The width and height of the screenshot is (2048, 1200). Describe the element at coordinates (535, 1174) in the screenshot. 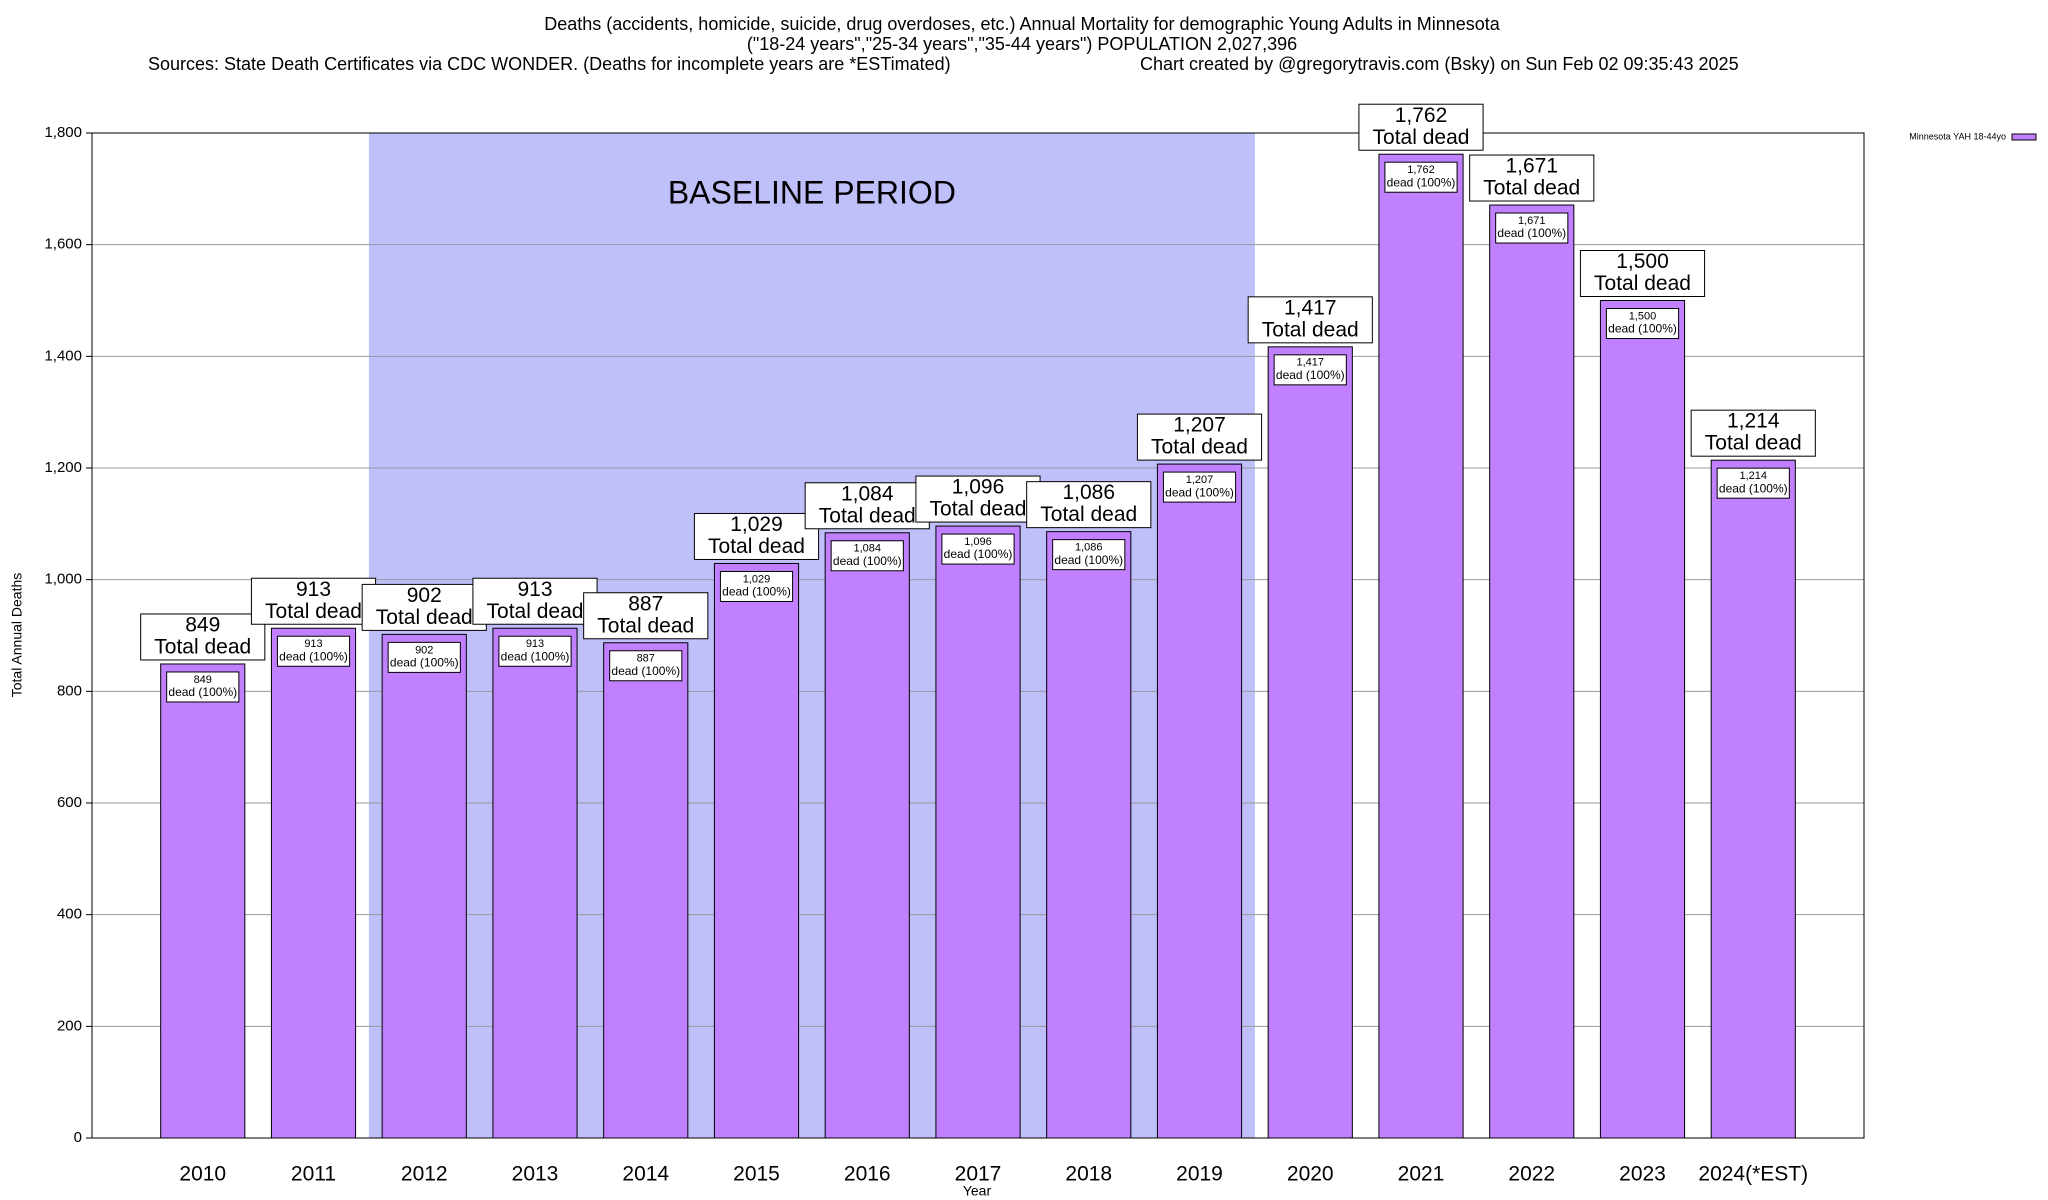

I see `x-tick-label: 2013` at that location.